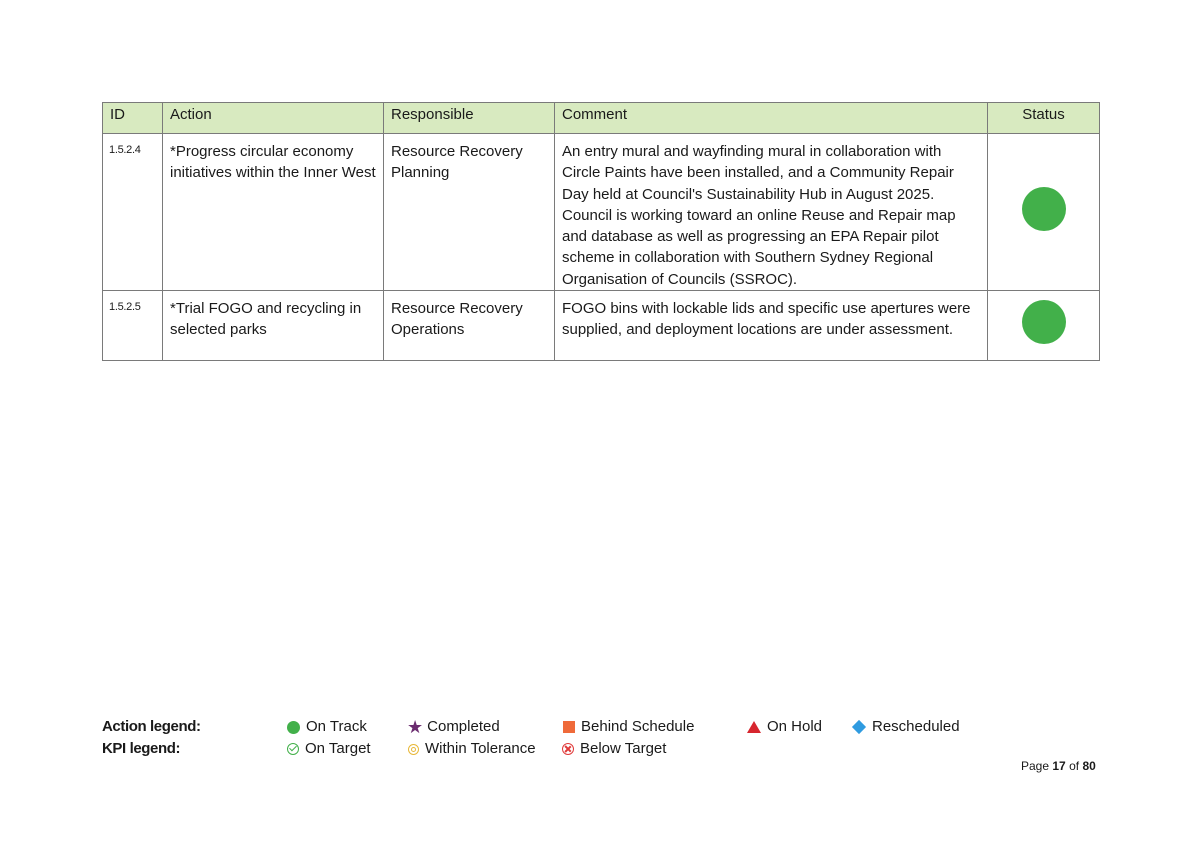 The image size is (1194, 844). What do you see at coordinates (336, 726) in the screenshot?
I see `legend-label: On Track` at bounding box center [336, 726].